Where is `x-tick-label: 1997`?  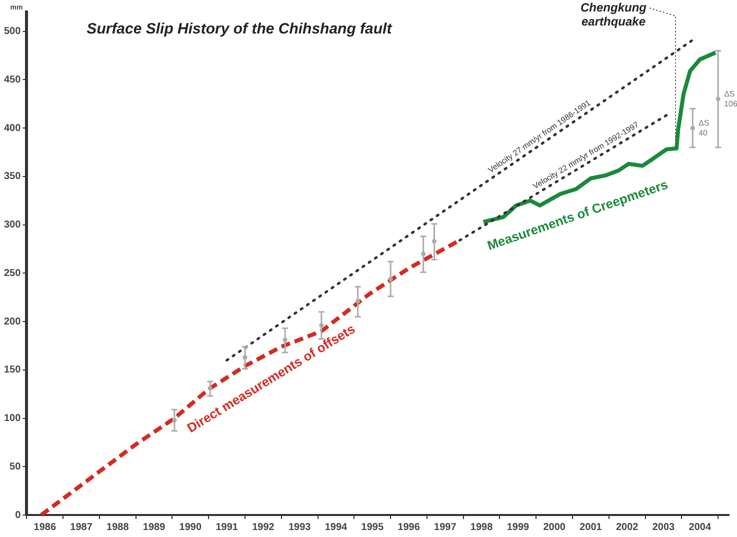 x-tick-label: 1997 is located at coordinates (445, 527).